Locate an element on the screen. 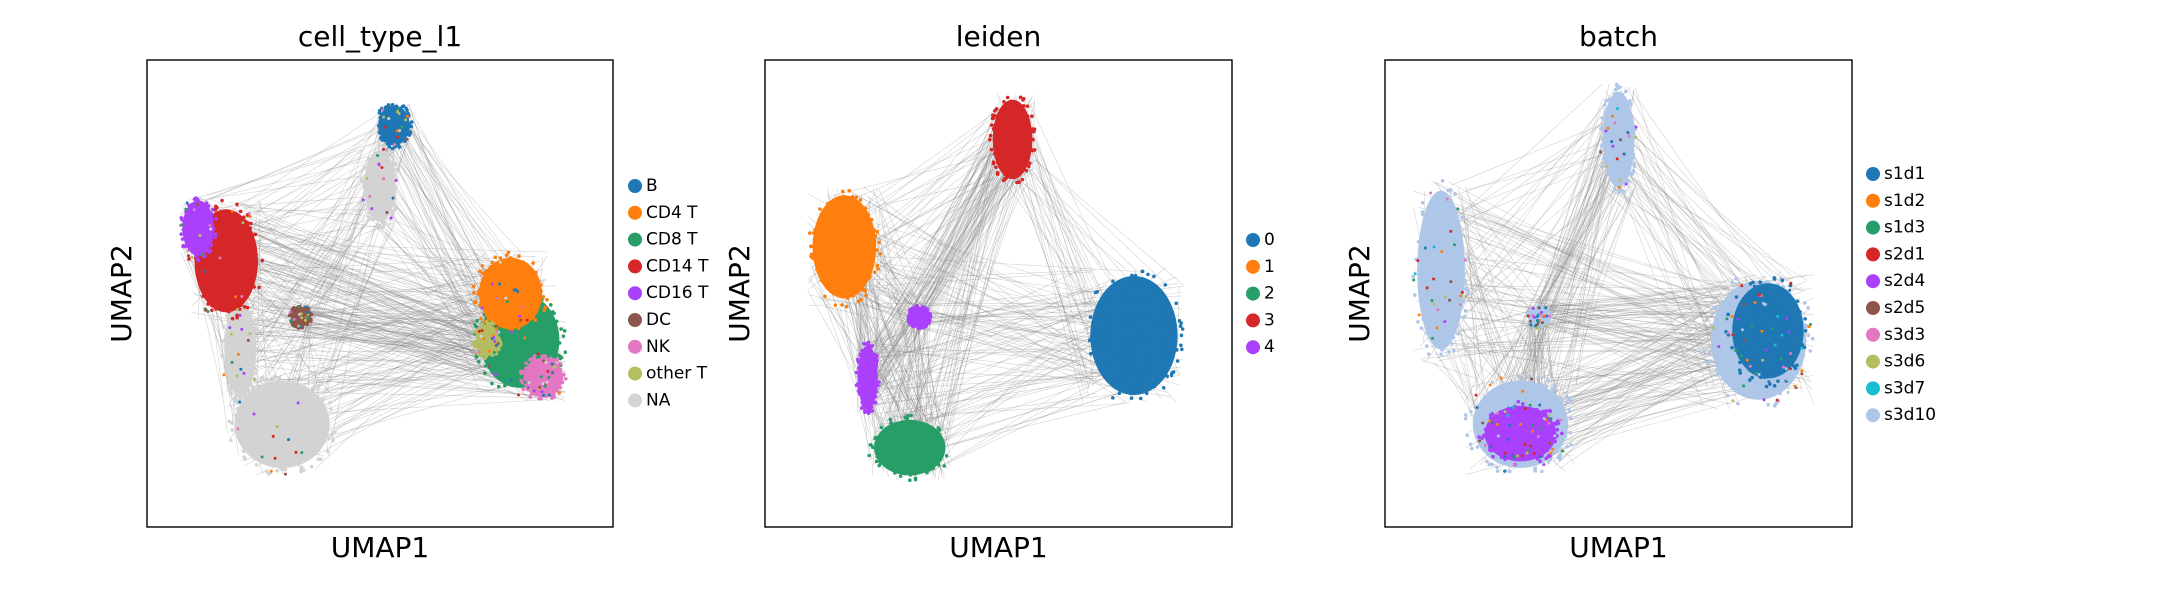  x-axis-label: UMAP1 is located at coordinates (380, 547).